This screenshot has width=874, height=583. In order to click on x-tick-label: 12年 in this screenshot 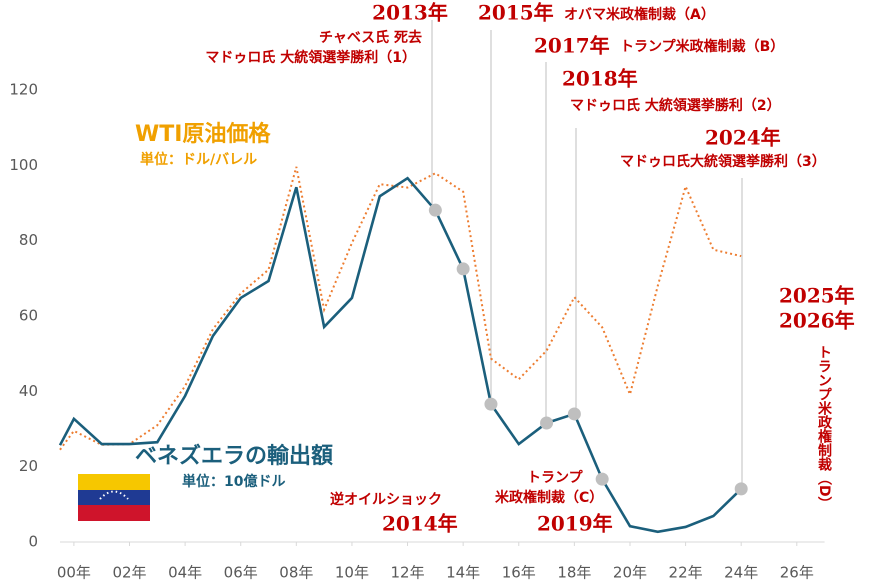, I will do `click(407, 573)`.